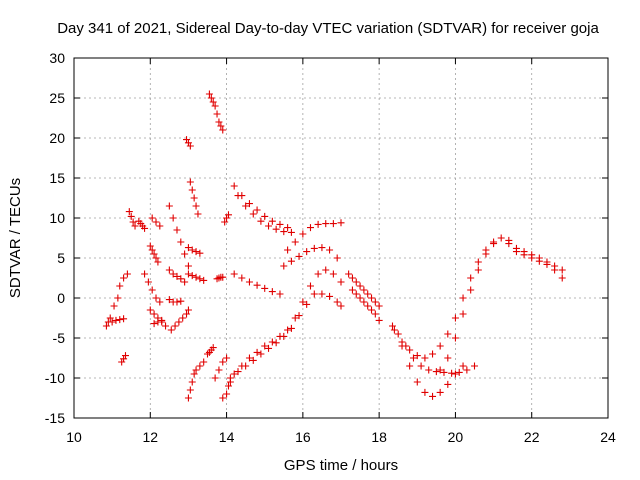  I want to click on data-series-arc-f, so click(142, 224).